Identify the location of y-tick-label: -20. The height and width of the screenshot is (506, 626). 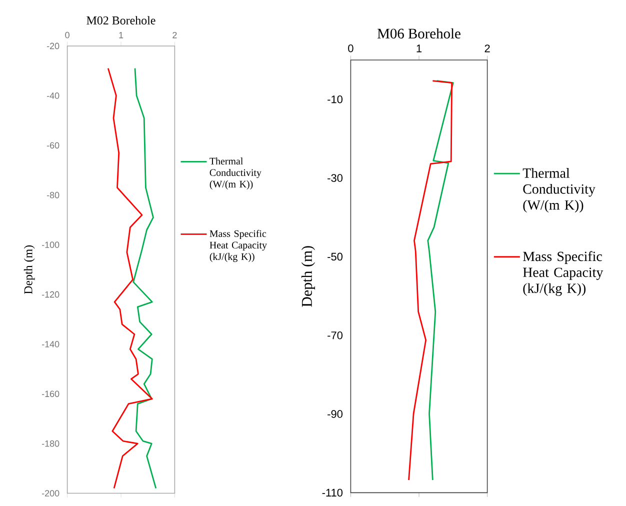
(53, 46).